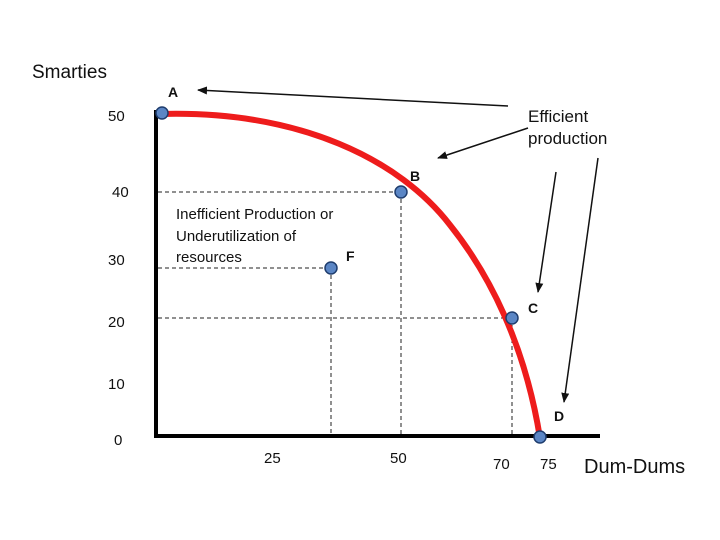 This screenshot has height=540, width=720. What do you see at coordinates (501, 464) in the screenshot?
I see `x-tick-label: 70` at bounding box center [501, 464].